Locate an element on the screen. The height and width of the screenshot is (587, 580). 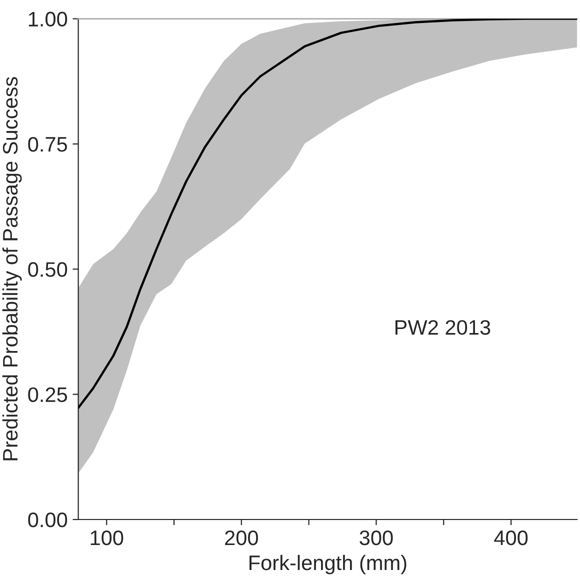
x-tick-label: 200 is located at coordinates (241, 538).